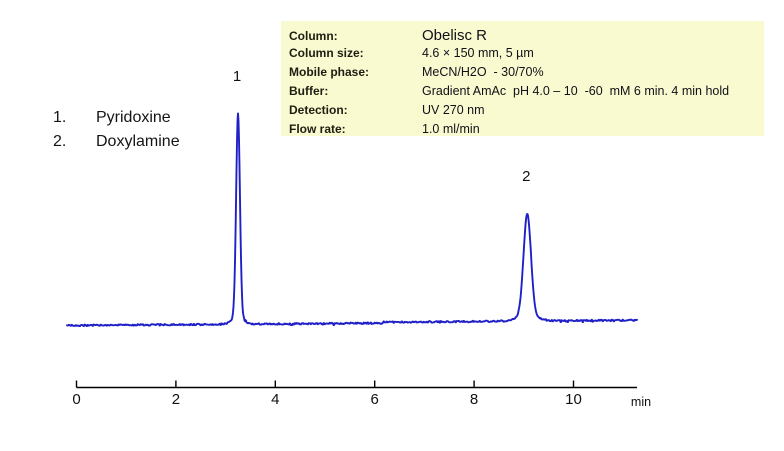  What do you see at coordinates (451, 129) in the screenshot?
I see `info-value: 1.0 ml/min` at bounding box center [451, 129].